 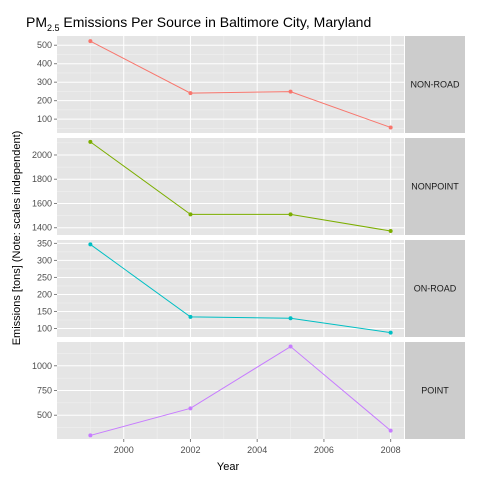 I want to click on y-tick-label: 2000, so click(x=42, y=155).